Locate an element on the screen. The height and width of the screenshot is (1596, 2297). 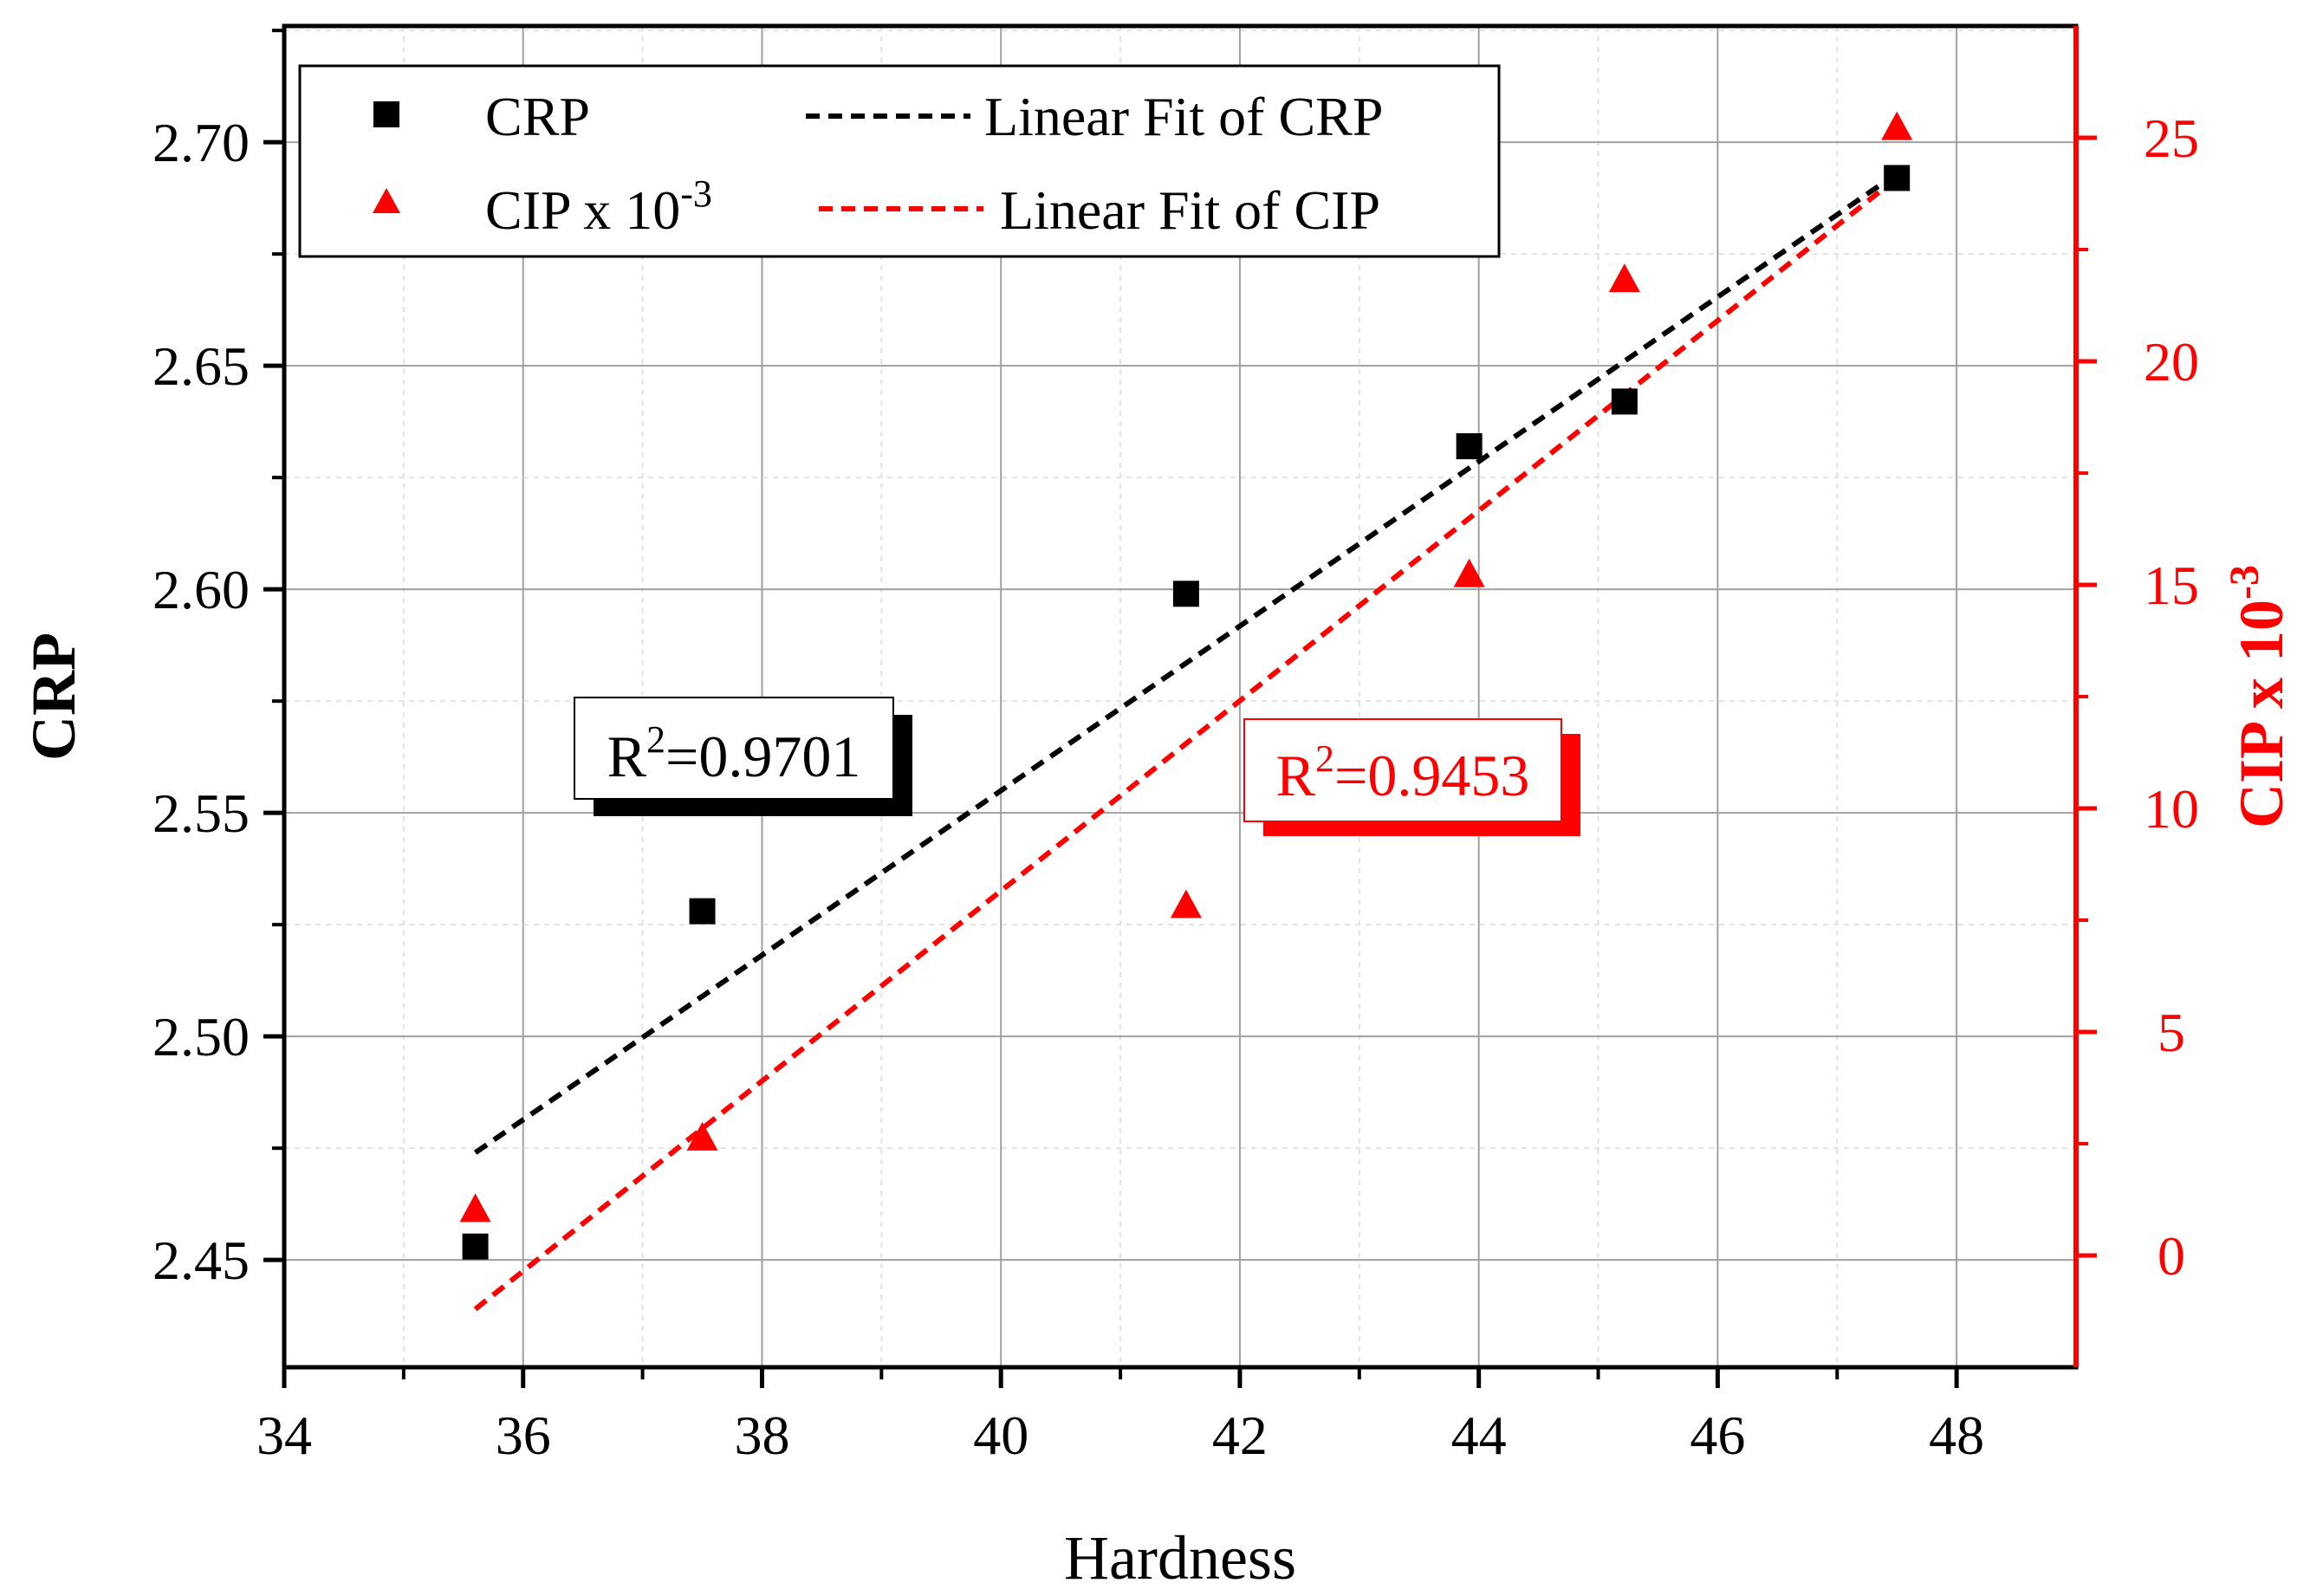
r2-crp-r: R is located at coordinates (627, 756).